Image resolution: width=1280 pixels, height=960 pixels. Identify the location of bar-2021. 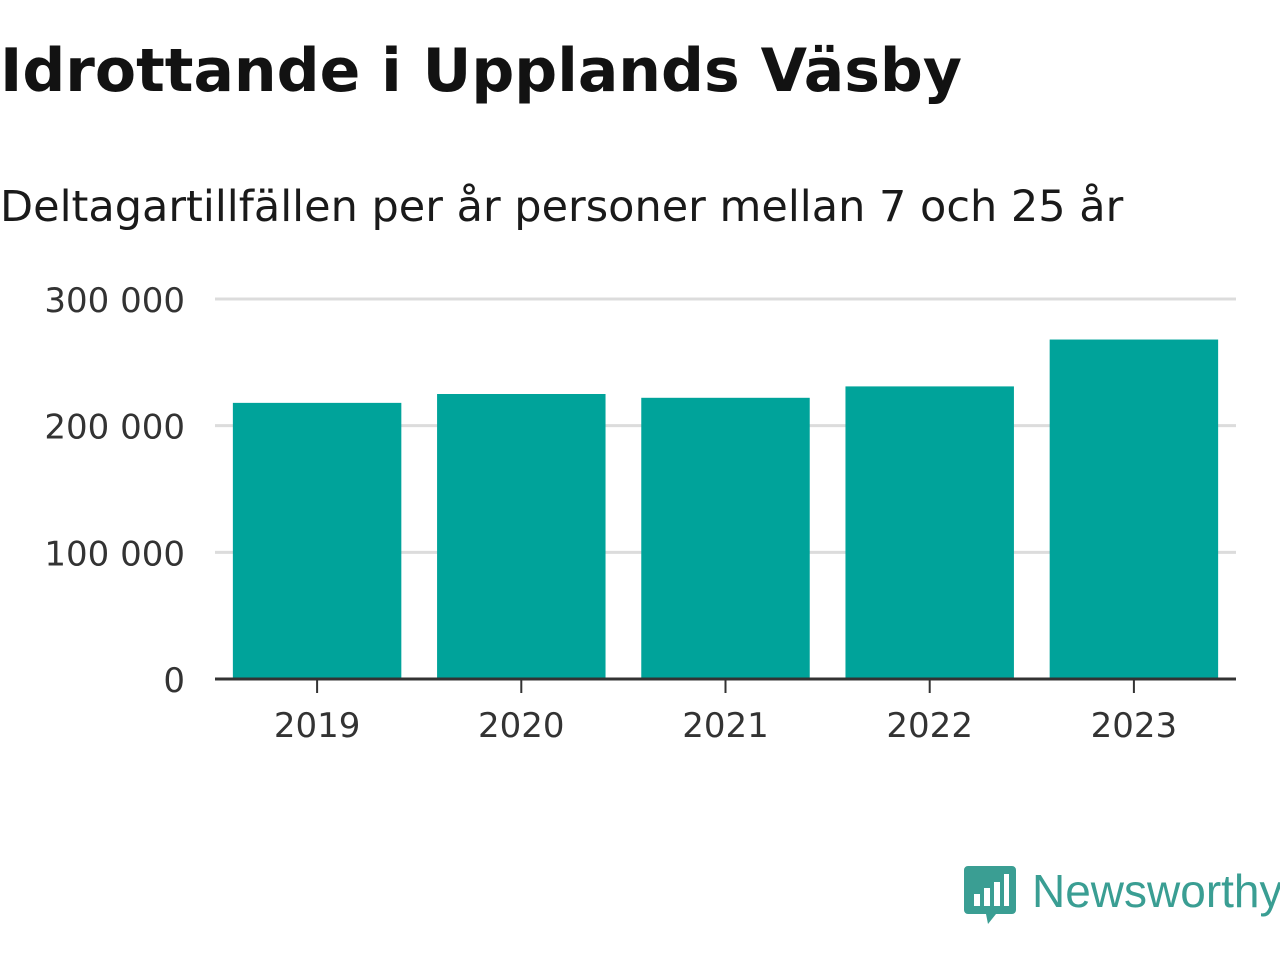
(725, 538).